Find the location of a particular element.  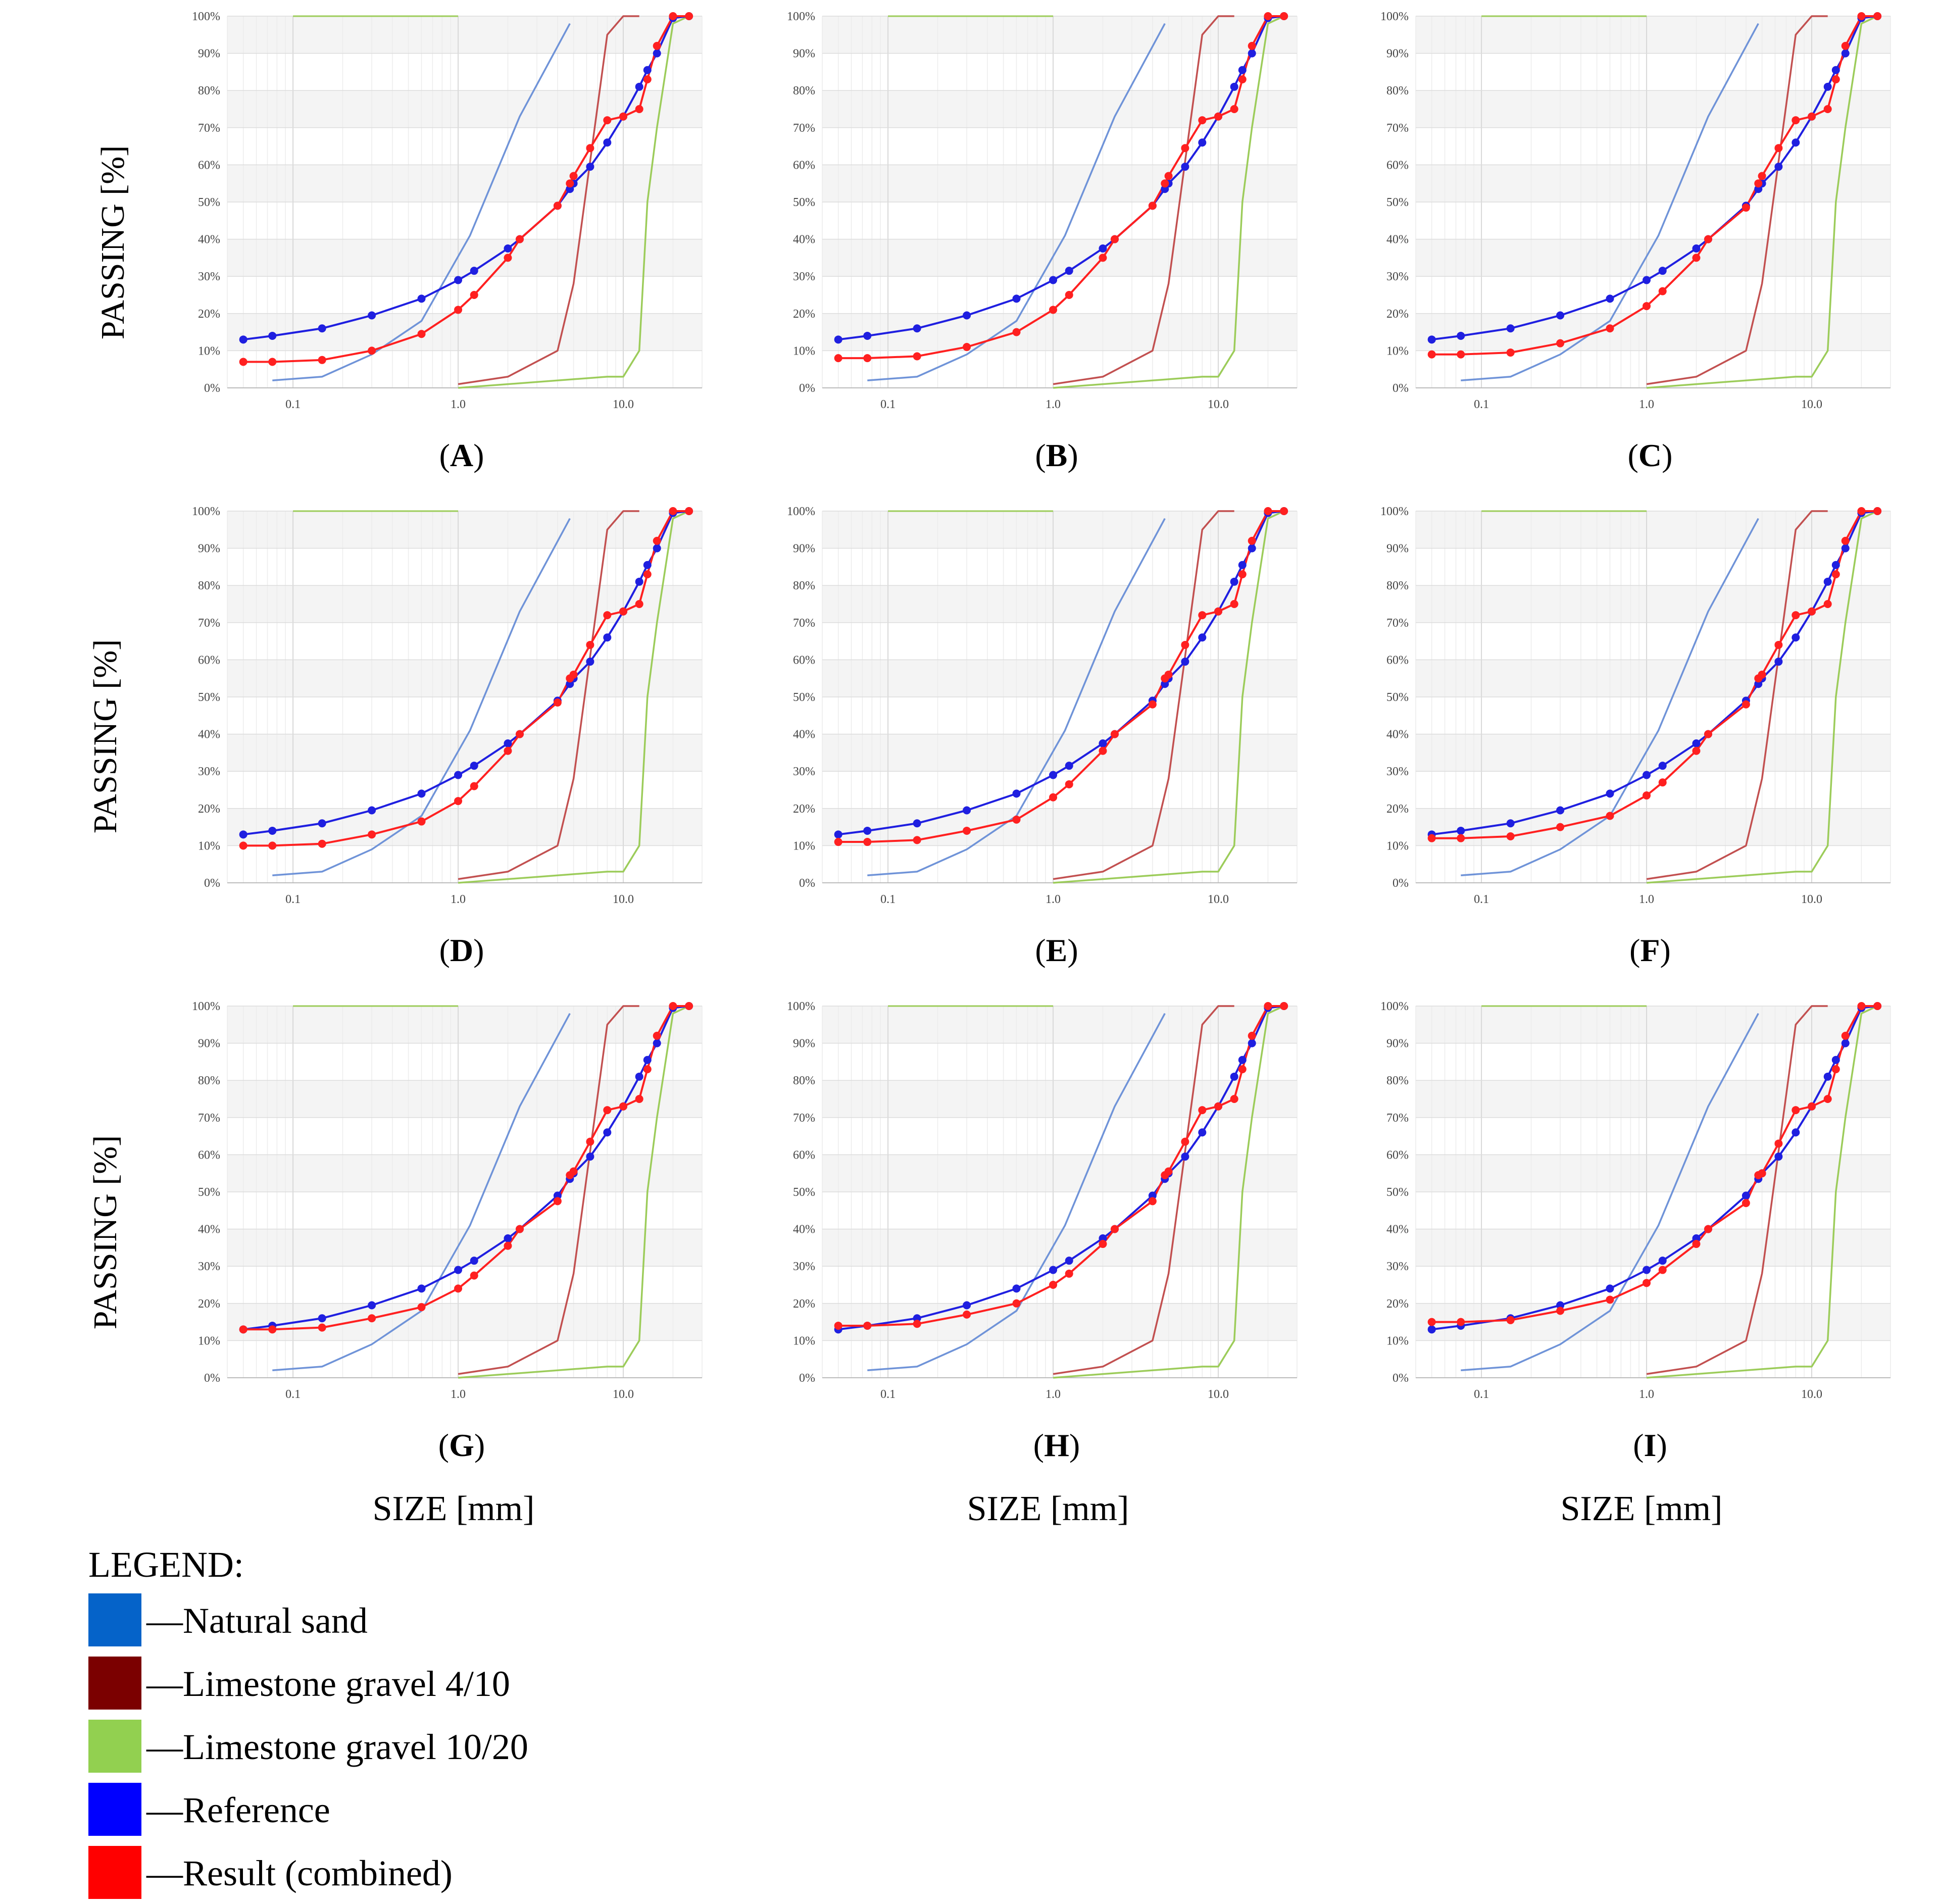

y-tick-label: 40% is located at coordinates (209, 735).